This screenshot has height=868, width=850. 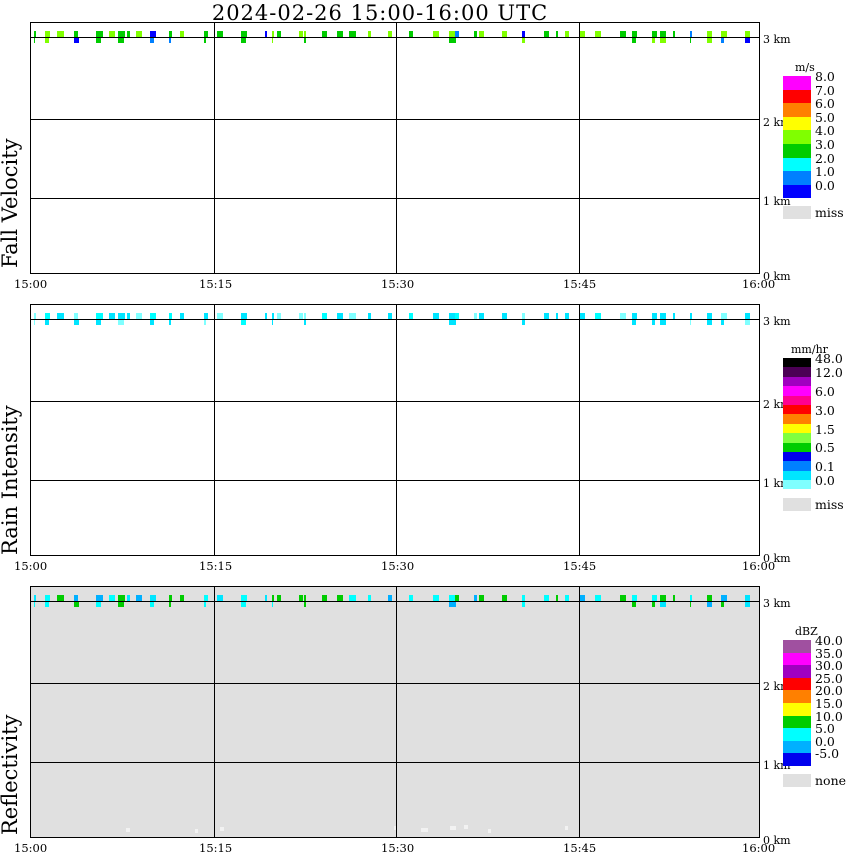 What do you see at coordinates (829, 213) in the screenshot?
I see `colorbar-missing-label: miss` at bounding box center [829, 213].